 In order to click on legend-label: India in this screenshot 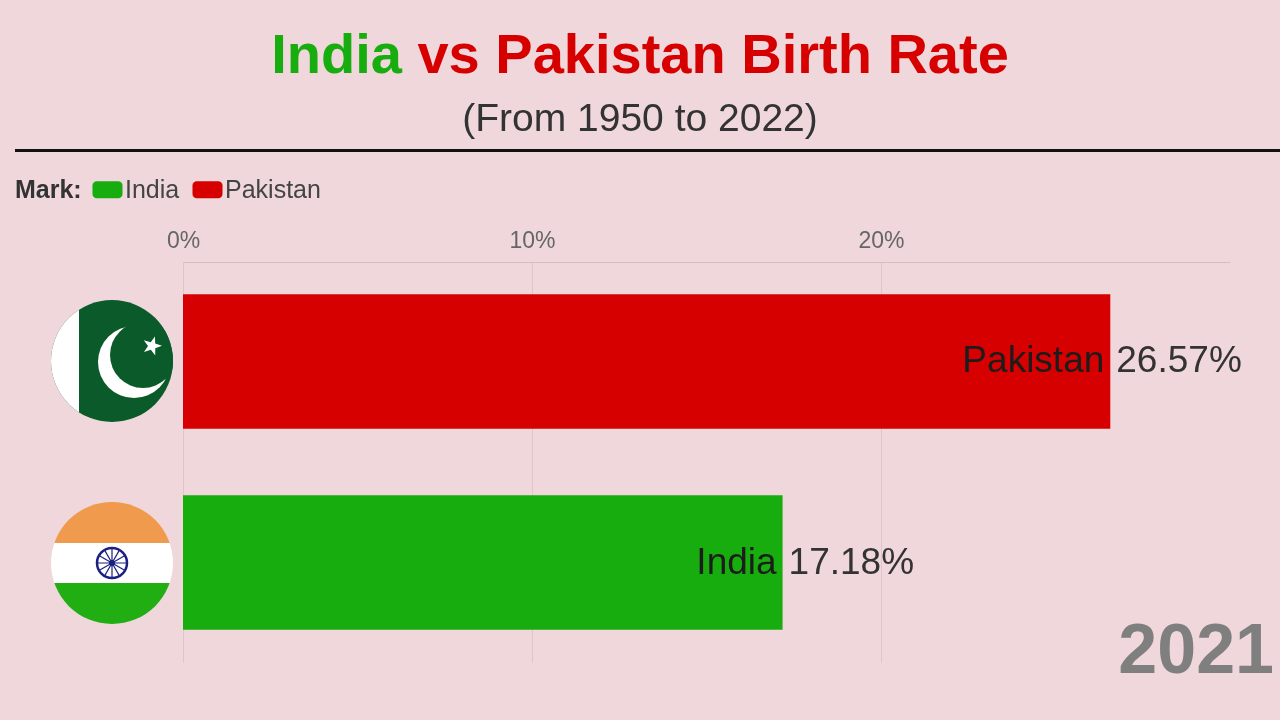, I will do `click(152, 188)`.